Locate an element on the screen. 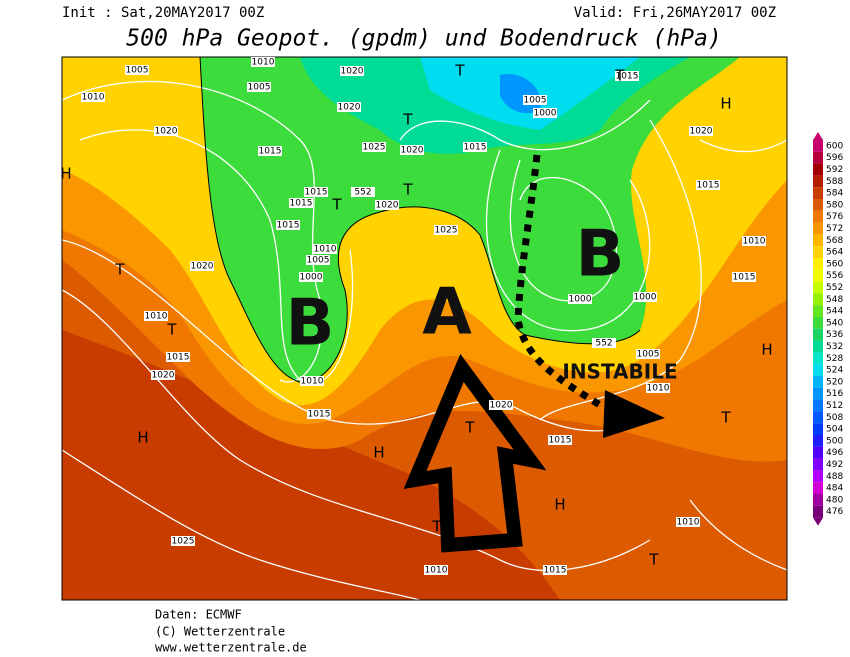  colorbar-label: 556 is located at coordinates (834, 276).